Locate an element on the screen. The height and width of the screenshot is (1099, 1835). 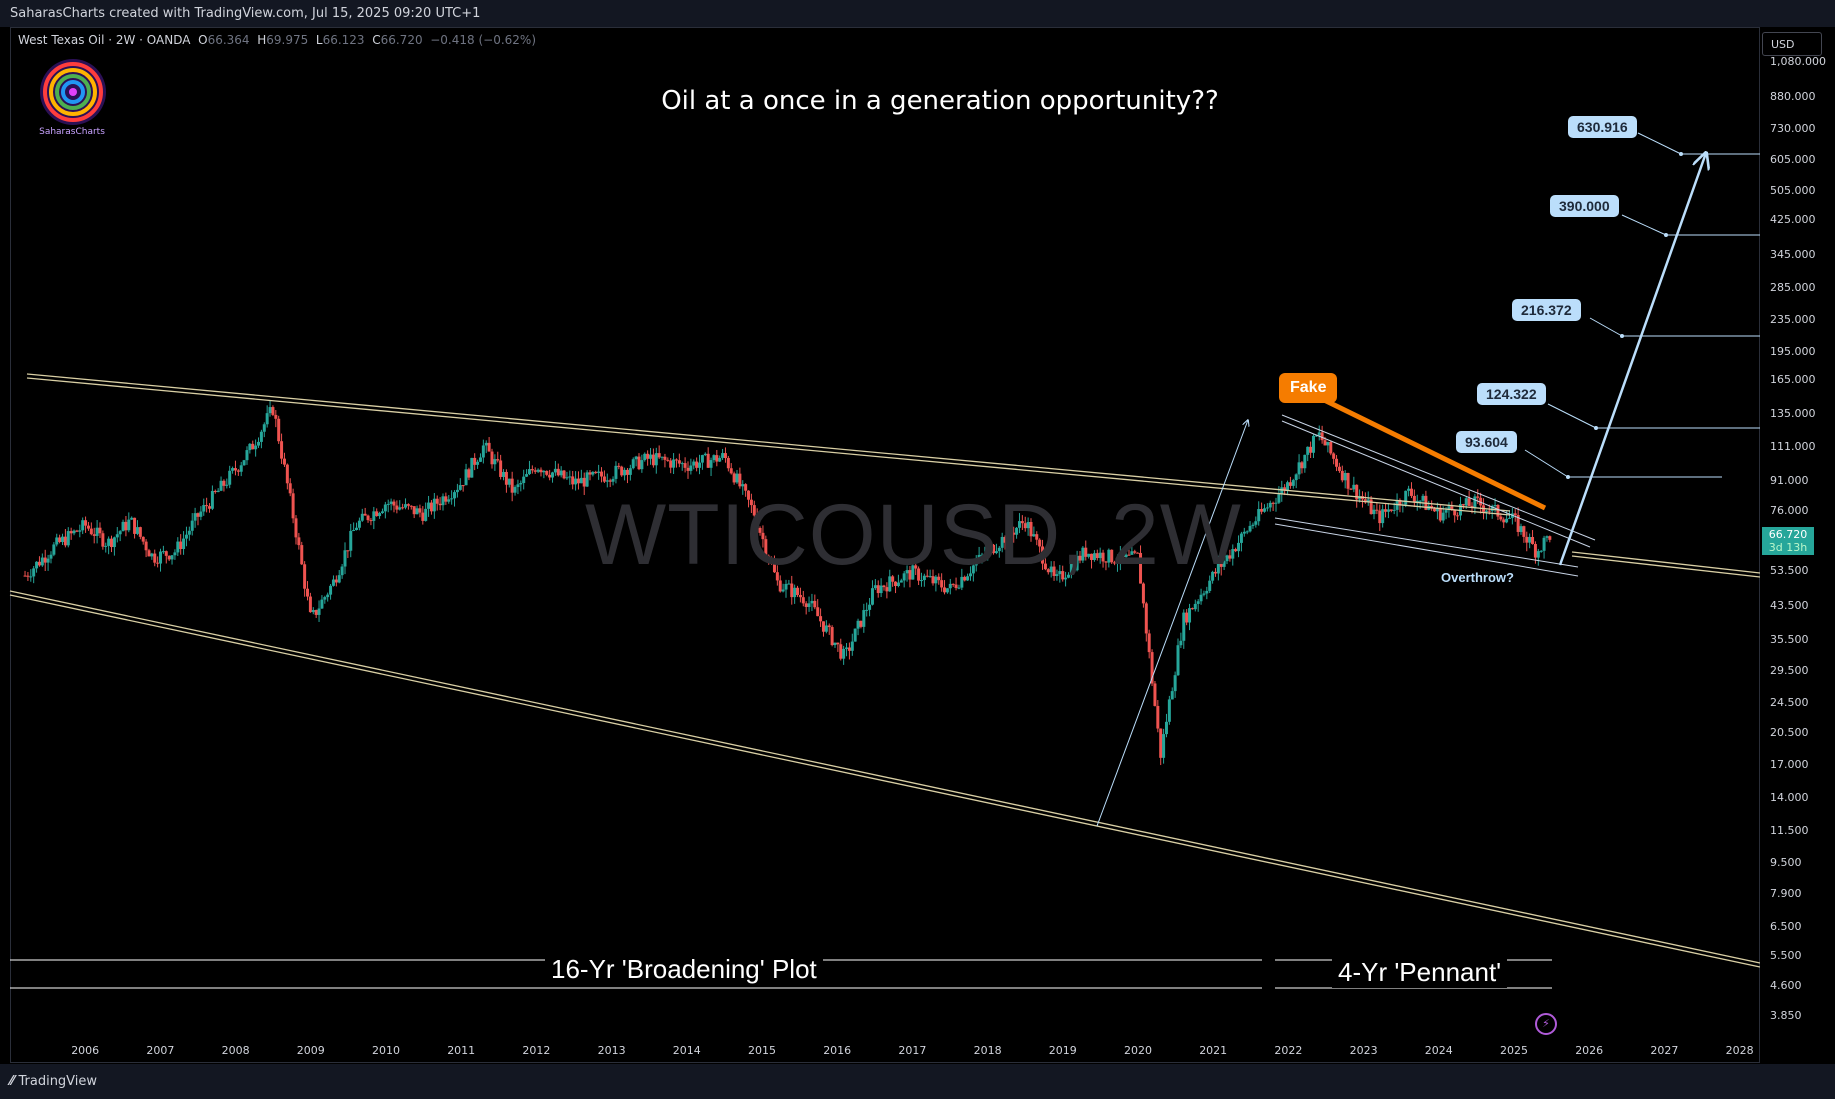
broadening-label: 16-Yr 'Broadening' Plot is located at coordinates (684, 969).